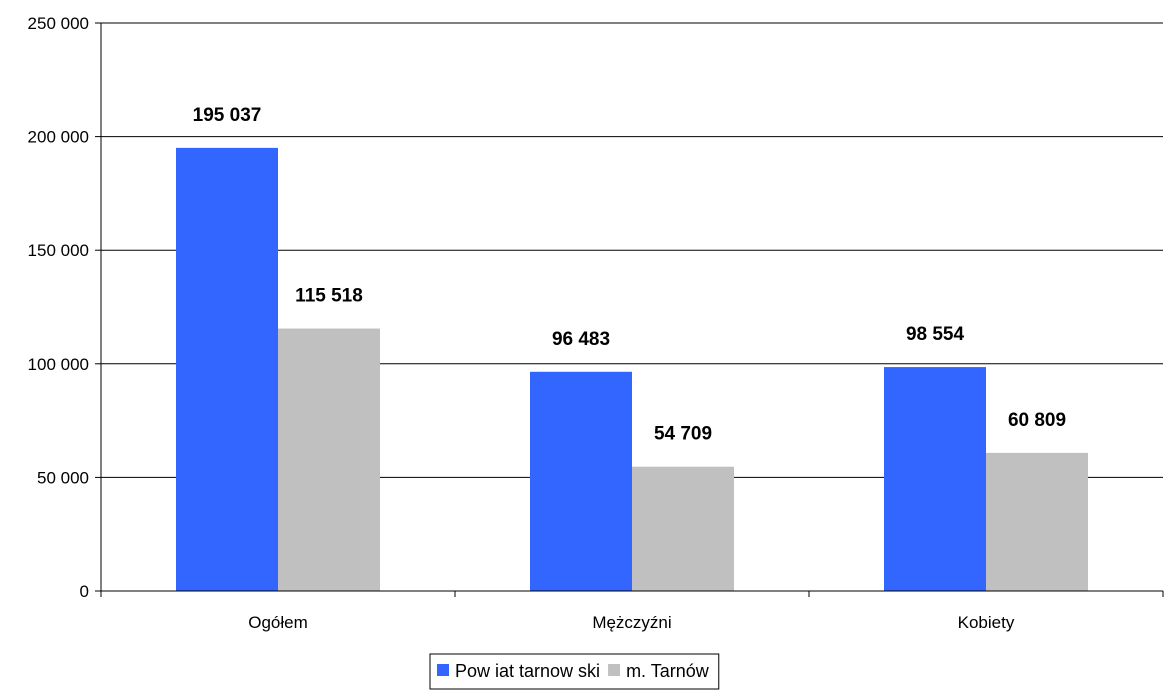 This screenshot has height=691, width=1165. Describe the element at coordinates (58, 137) in the screenshot. I see `y-tick-label: 200 000` at that location.